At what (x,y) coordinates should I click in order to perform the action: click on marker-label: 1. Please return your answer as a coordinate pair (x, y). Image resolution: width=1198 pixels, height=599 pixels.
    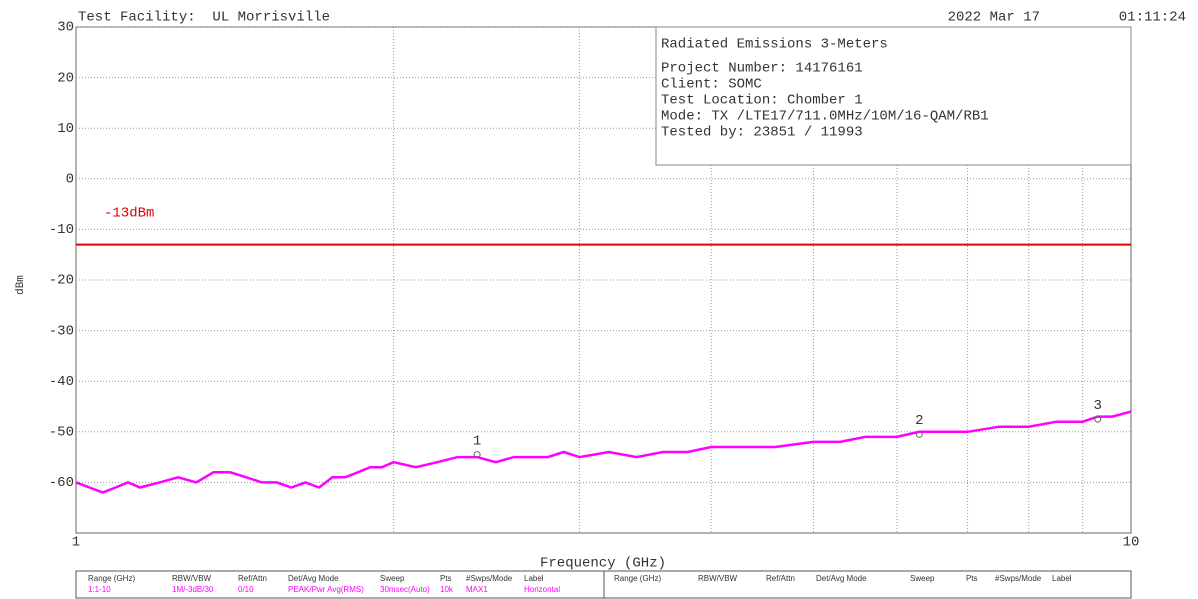
    Looking at the image, I should click on (477, 441).